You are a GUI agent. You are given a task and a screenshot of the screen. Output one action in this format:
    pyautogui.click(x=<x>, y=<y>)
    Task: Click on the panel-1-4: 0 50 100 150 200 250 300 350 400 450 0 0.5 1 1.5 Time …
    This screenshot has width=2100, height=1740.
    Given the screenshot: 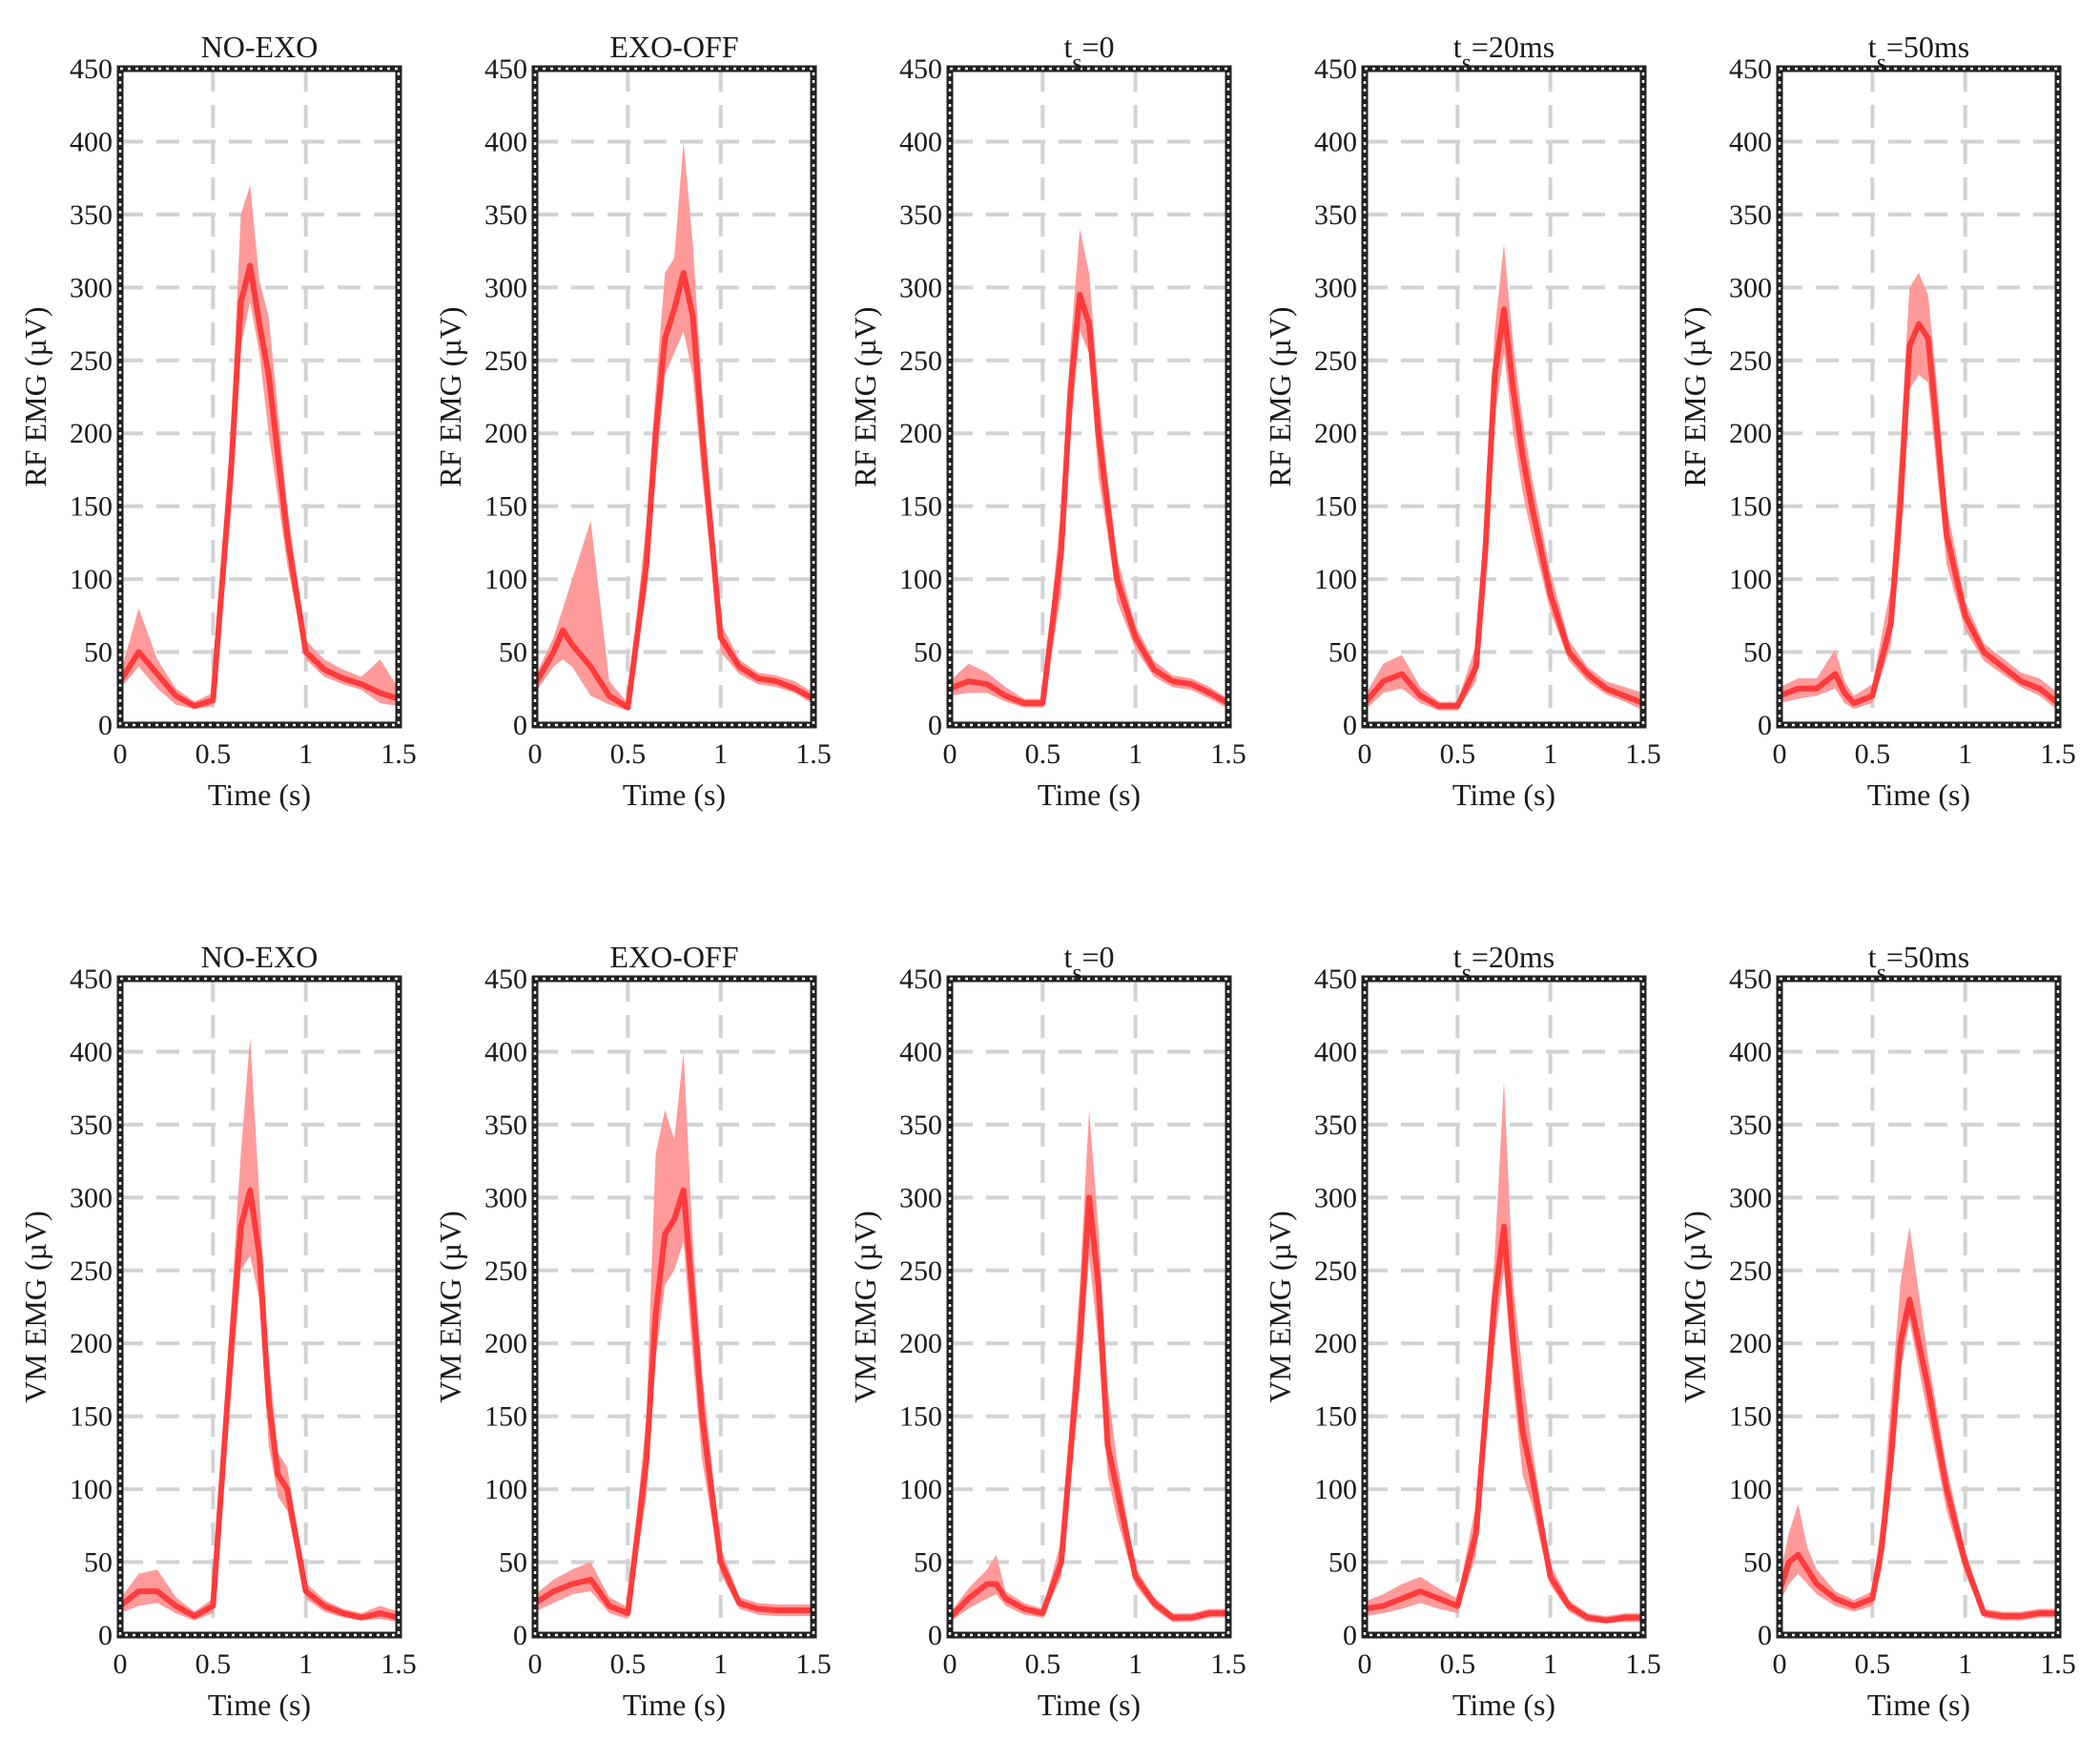 What is the action you would take?
    pyautogui.click(x=1462, y=421)
    